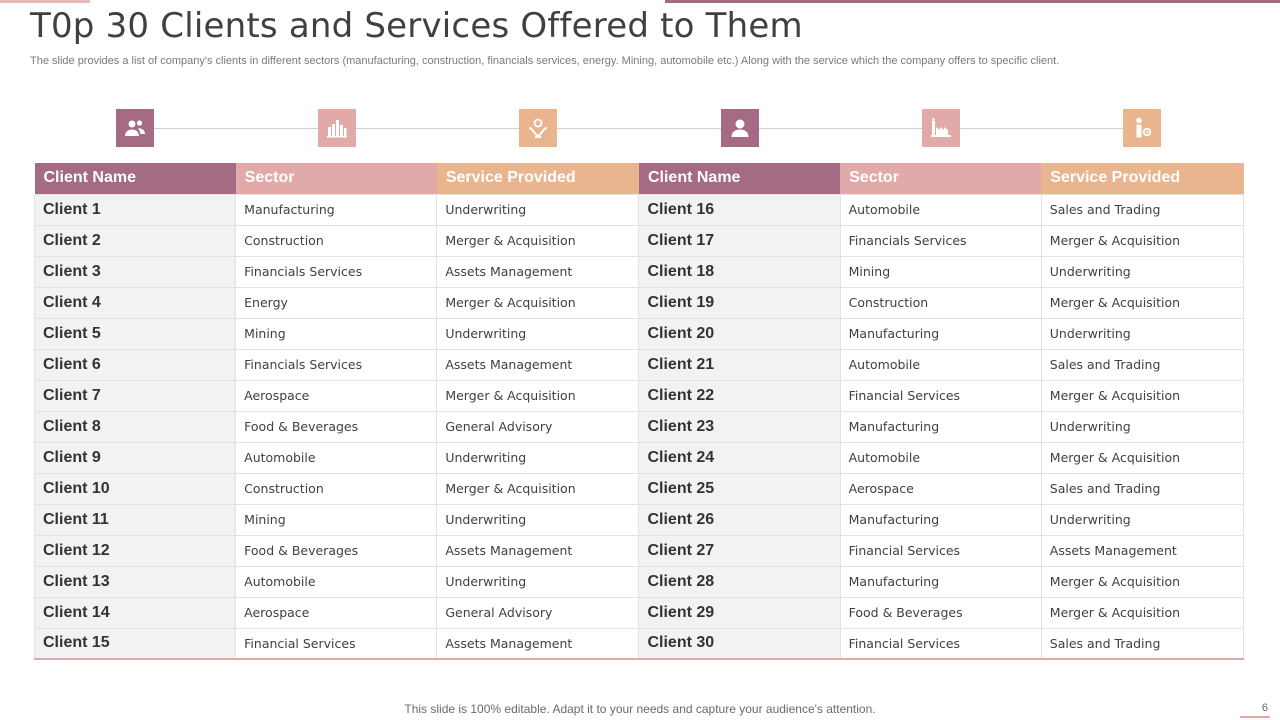 The width and height of the screenshot is (1280, 720). Describe the element at coordinates (941, 128) in the screenshot. I see `industry-icon` at that location.